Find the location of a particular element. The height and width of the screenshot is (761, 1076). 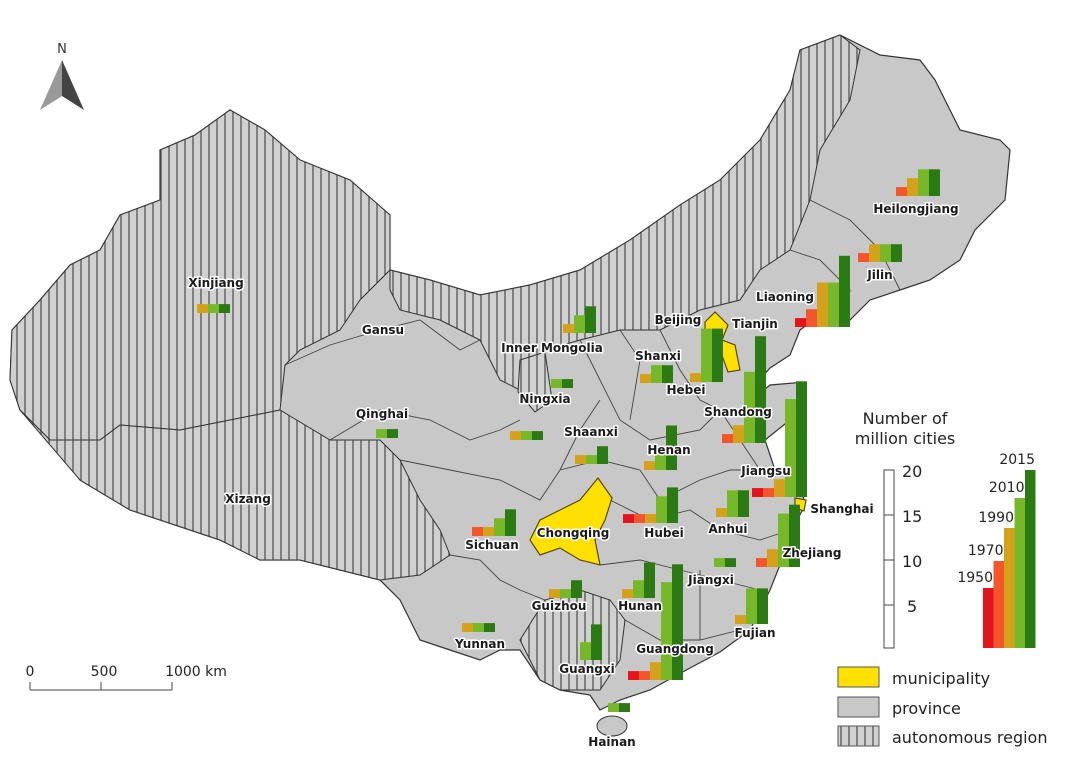

bar-anhui-2015 is located at coordinates (743, 503).